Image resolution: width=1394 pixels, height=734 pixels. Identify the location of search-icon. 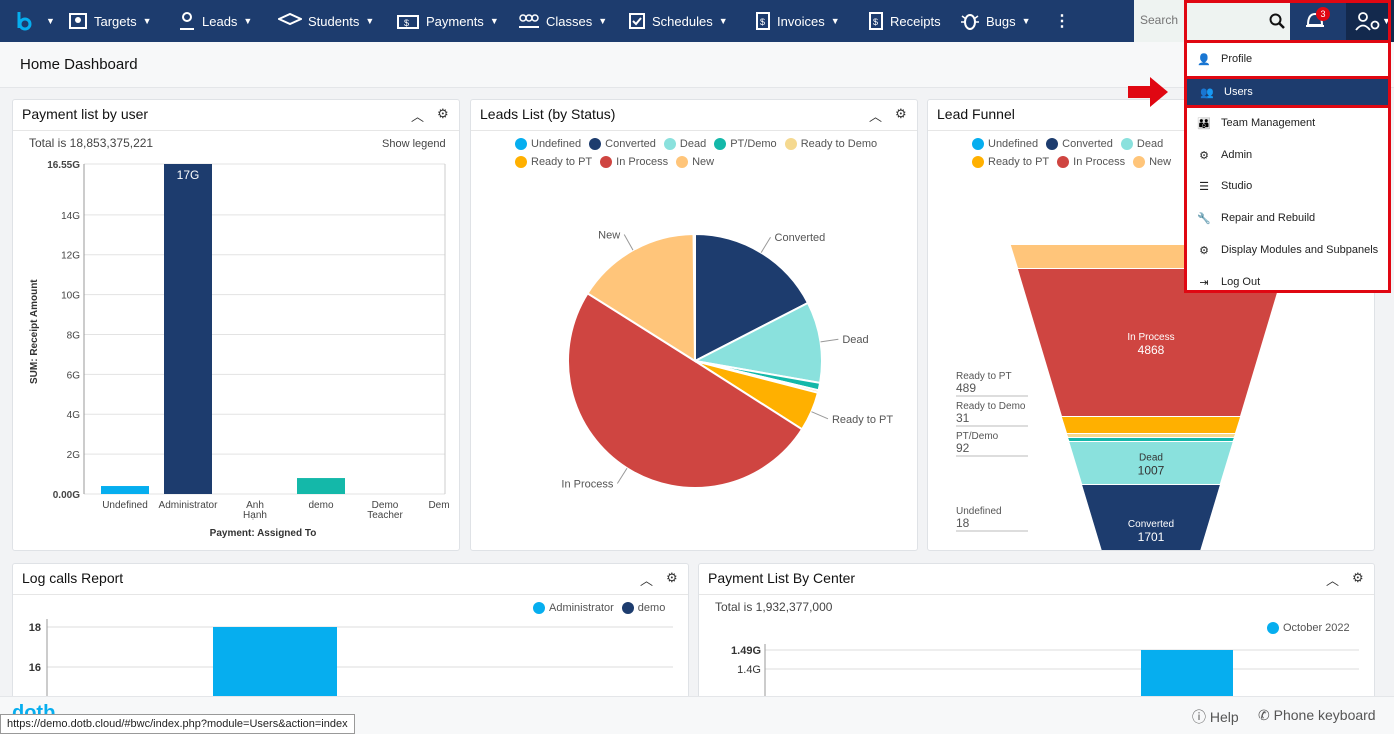
(1277, 21).